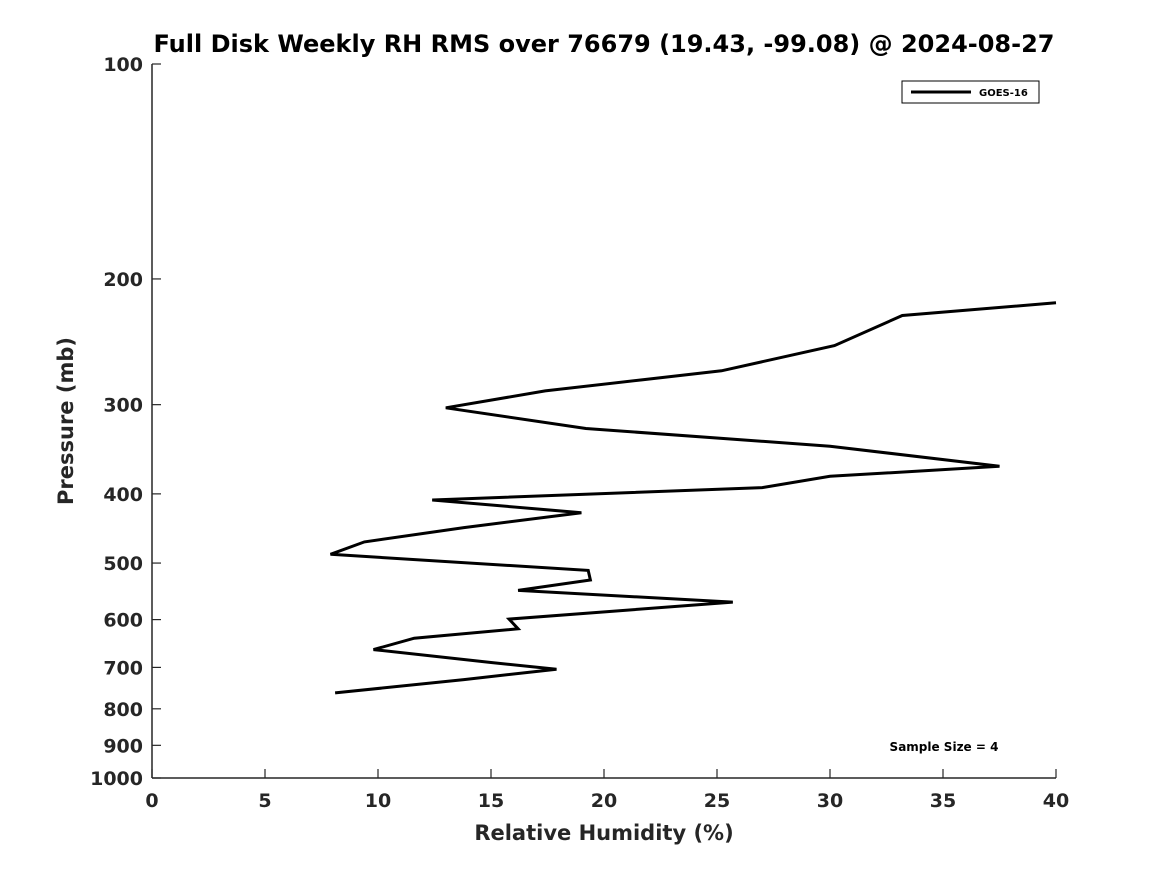 This screenshot has width=1167, height=875. Describe the element at coordinates (491, 801) in the screenshot. I see `x-tick-label: 15` at that location.